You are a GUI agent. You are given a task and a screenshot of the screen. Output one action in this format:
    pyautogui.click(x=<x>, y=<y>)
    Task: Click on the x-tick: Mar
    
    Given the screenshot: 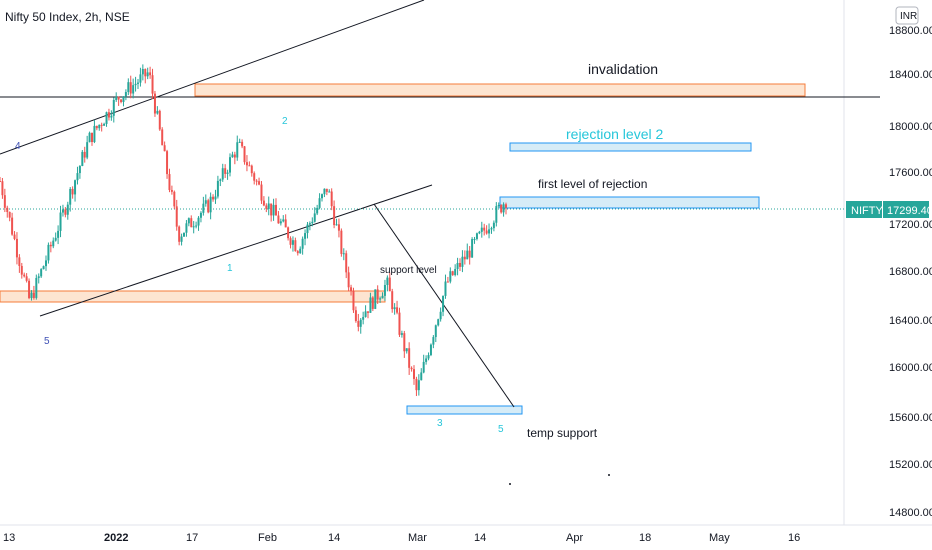 What is the action you would take?
    pyautogui.click(x=417, y=538)
    